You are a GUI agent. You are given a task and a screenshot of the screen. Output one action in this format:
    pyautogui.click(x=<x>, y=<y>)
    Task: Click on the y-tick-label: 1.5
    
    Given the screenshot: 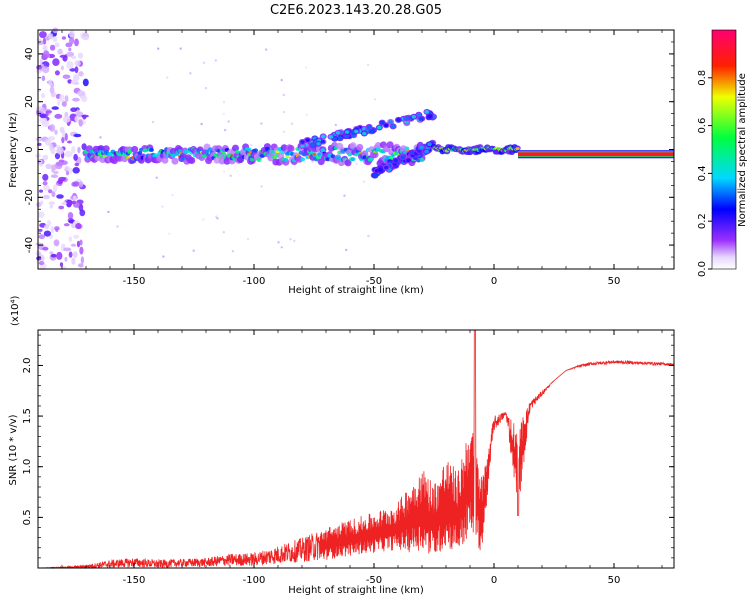 What is the action you would take?
    pyautogui.click(x=27, y=416)
    